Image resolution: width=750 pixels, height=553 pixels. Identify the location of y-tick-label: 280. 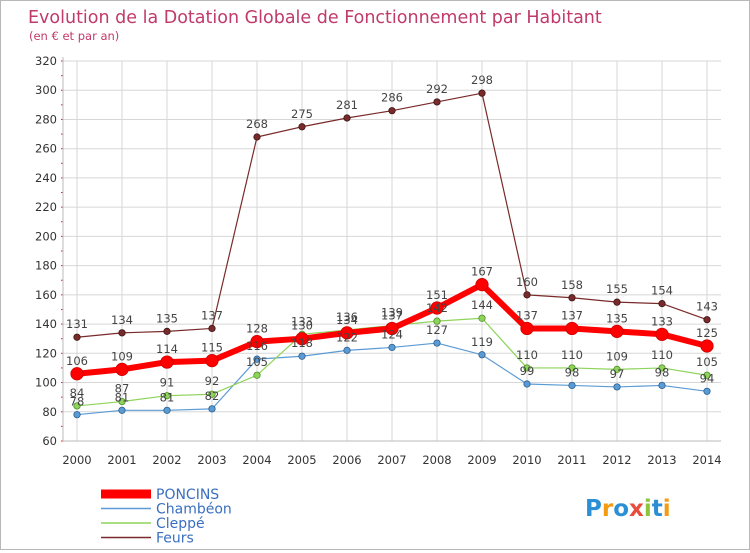
(46, 119).